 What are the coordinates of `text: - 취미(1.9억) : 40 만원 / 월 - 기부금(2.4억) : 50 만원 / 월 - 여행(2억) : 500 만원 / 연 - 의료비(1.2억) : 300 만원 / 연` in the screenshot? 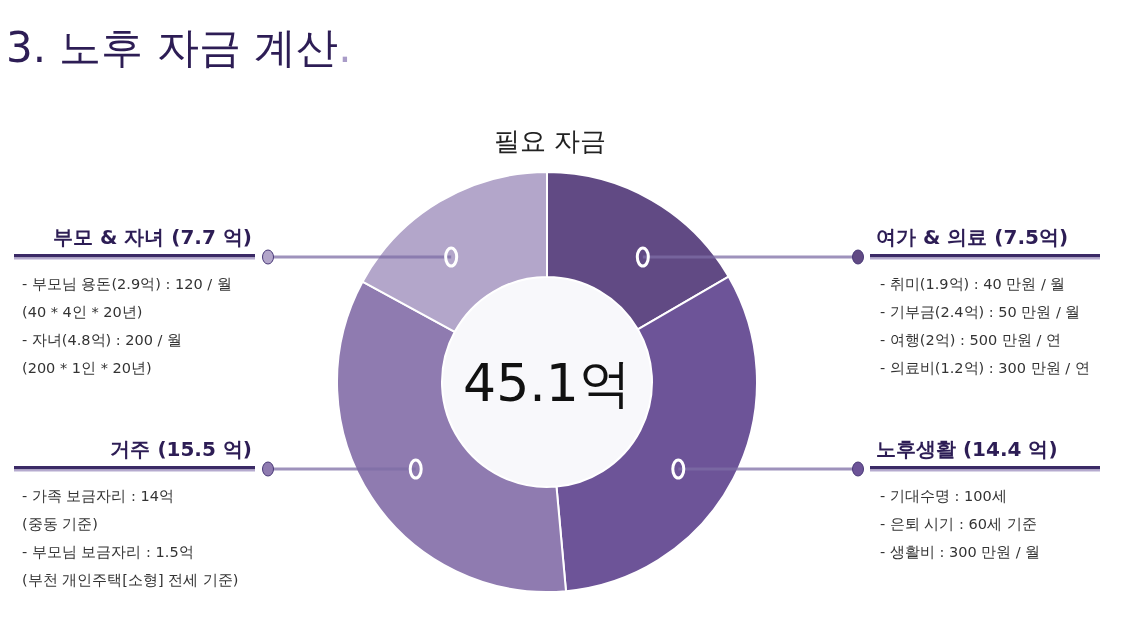 It's located at (985, 326).